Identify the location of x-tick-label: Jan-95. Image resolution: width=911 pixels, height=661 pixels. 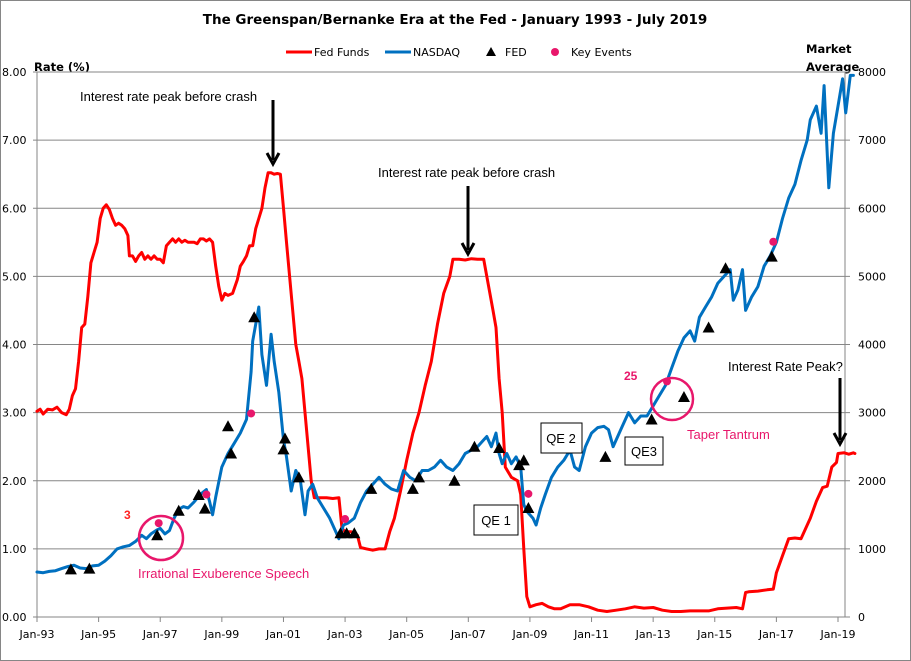
(98, 634).